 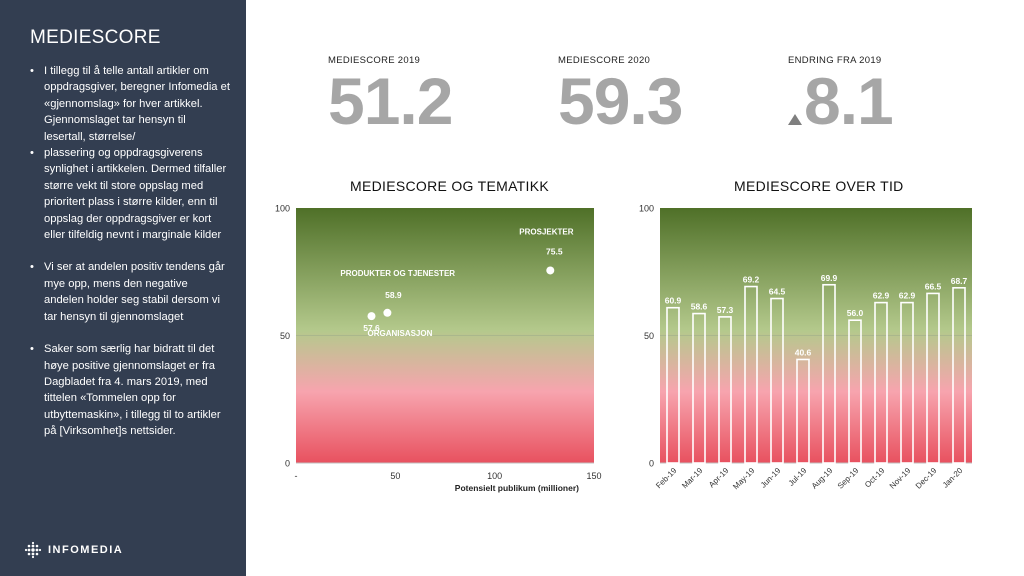 What do you see at coordinates (95, 37) in the screenshot?
I see `sidebar-title: MEDIESCORE` at bounding box center [95, 37].